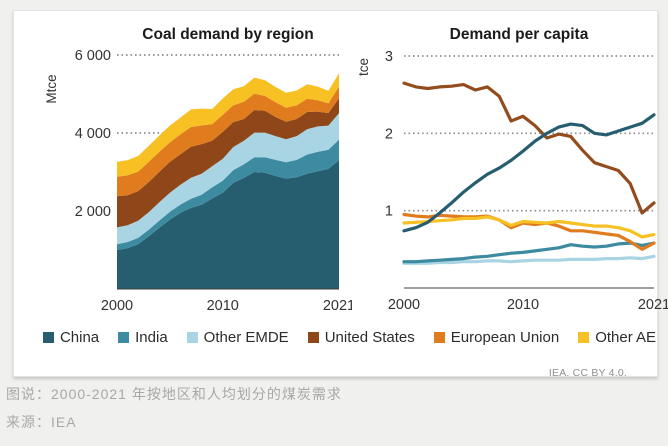 This screenshot has width=668, height=446. I want to click on area-united-states, so click(228, 163).